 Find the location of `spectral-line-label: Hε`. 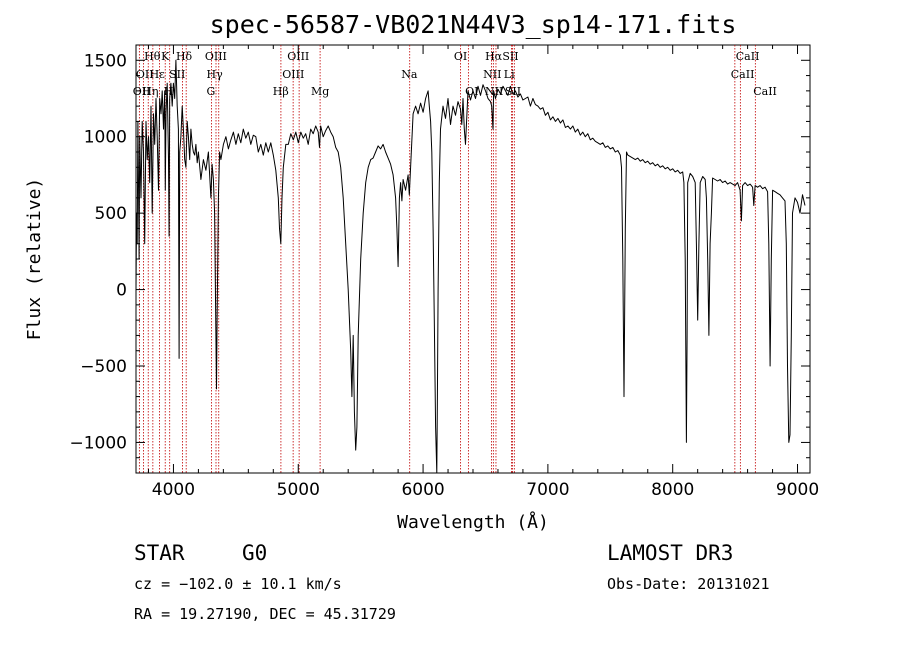

spectral-line-label: Hε is located at coordinates (158, 74).